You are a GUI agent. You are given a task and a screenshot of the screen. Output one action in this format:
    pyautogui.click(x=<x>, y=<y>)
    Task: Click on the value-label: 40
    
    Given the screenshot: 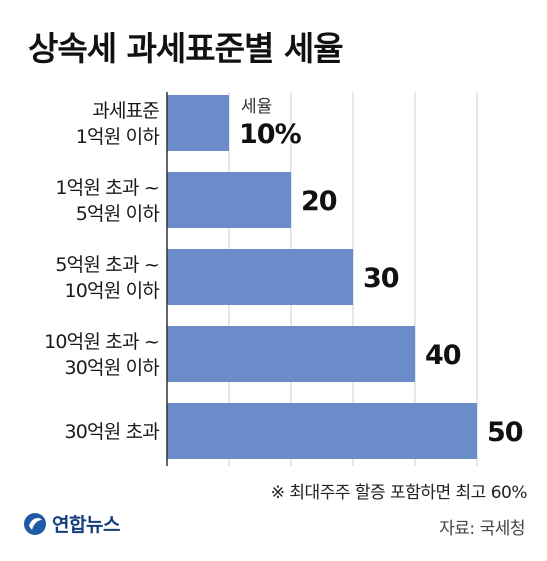 What is the action you would take?
    pyautogui.click(x=443, y=355)
    